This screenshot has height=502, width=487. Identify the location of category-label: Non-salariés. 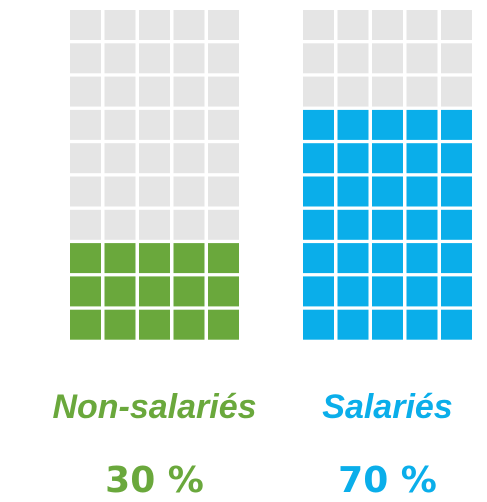
(154, 407).